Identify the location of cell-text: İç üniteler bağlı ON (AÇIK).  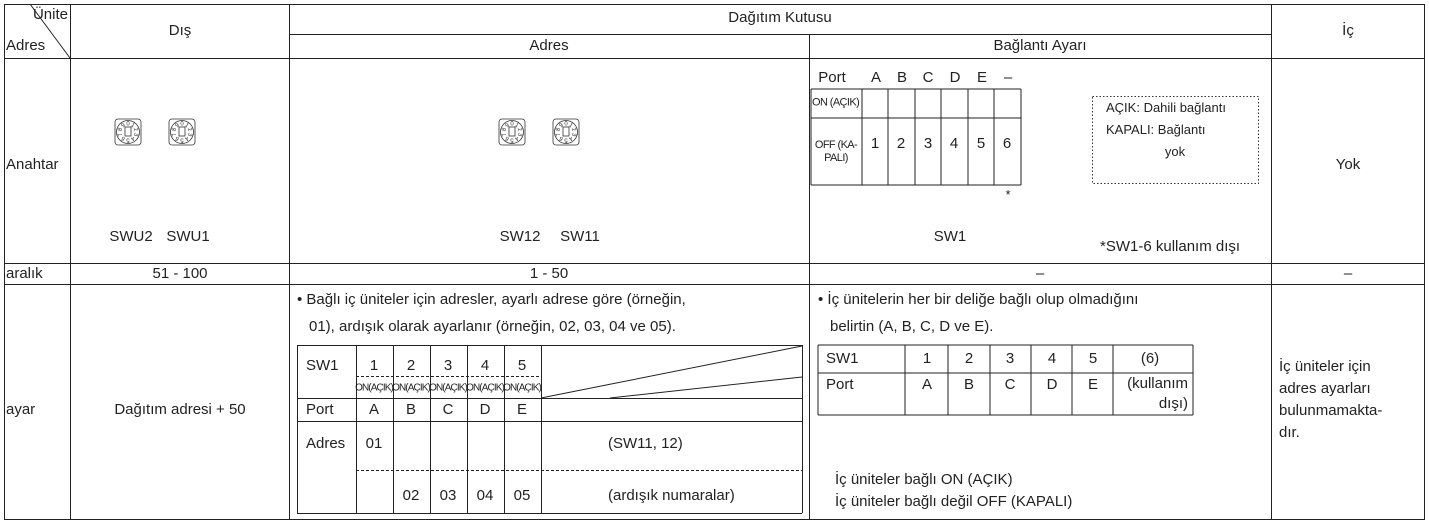
(924, 479).